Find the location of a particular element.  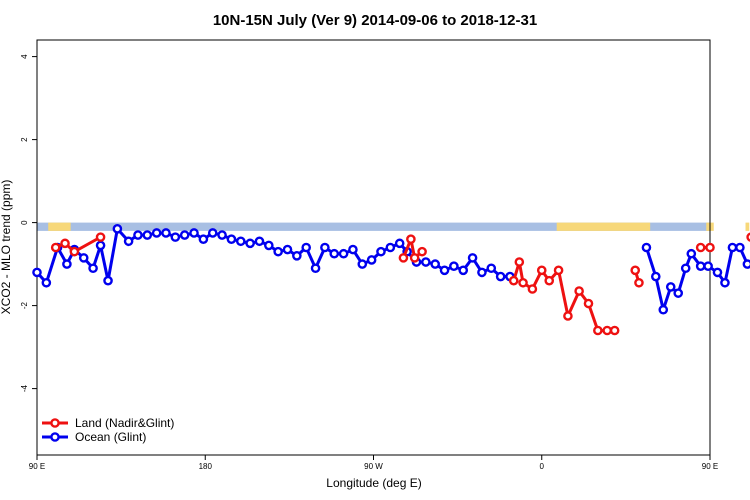

y-tick-label: -2 is located at coordinates (24, 305).